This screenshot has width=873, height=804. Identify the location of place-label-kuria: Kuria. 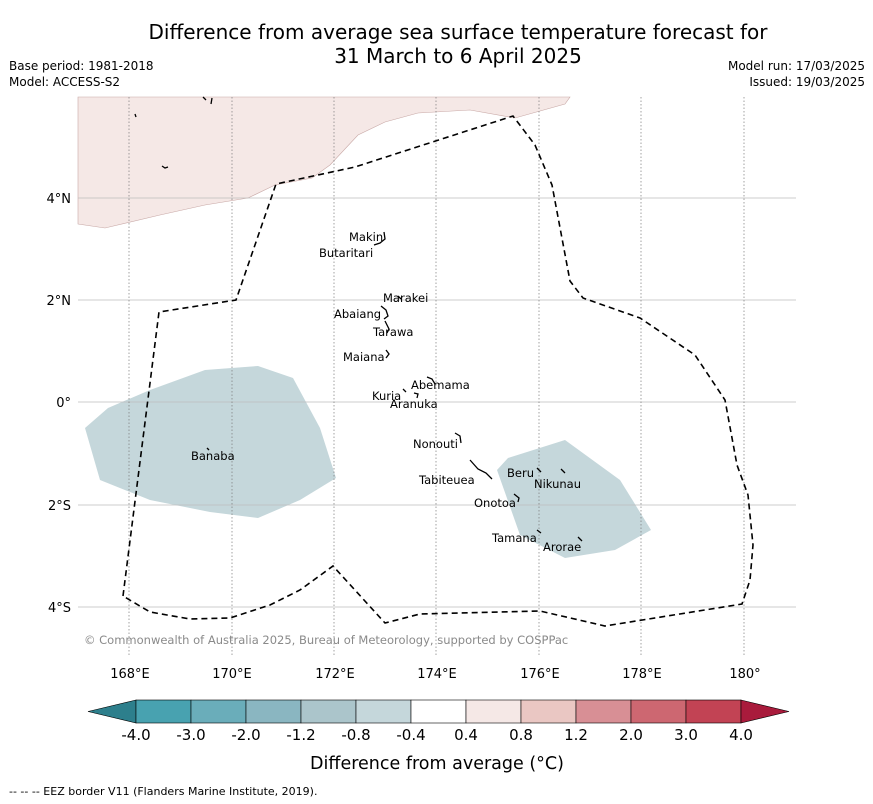
(386, 396).